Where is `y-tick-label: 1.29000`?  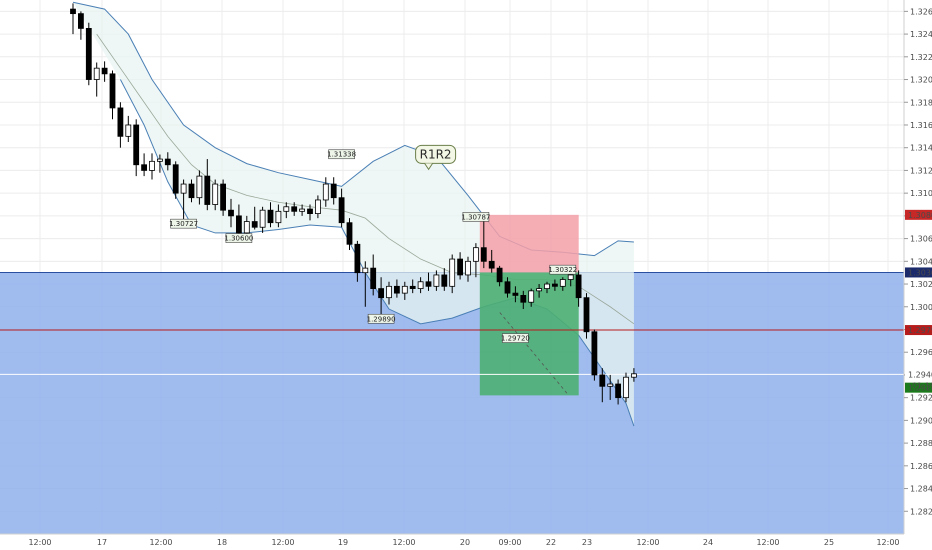
y-tick-label: 1.29000 is located at coordinates (921, 420).